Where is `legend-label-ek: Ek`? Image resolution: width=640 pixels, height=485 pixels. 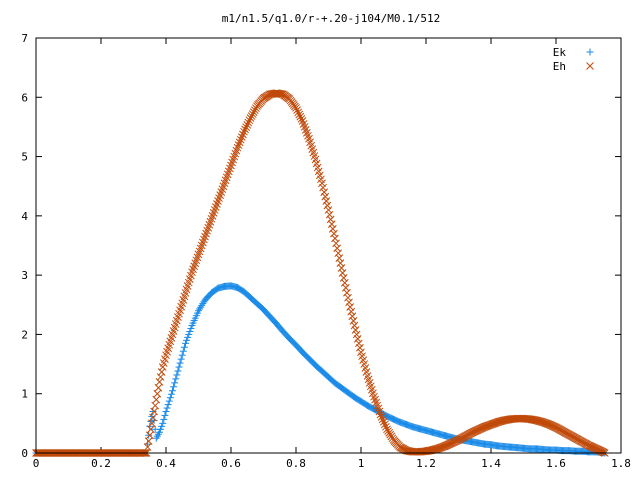 legend-label-ek: Ek is located at coordinates (560, 52).